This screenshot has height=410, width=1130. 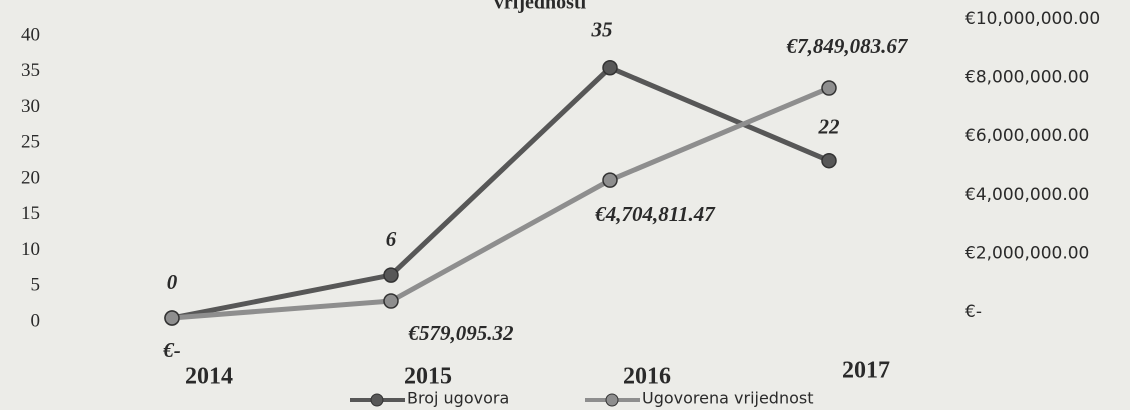 I want to click on y2-tick-label: €8,000,000.00, so click(x=1027, y=78).